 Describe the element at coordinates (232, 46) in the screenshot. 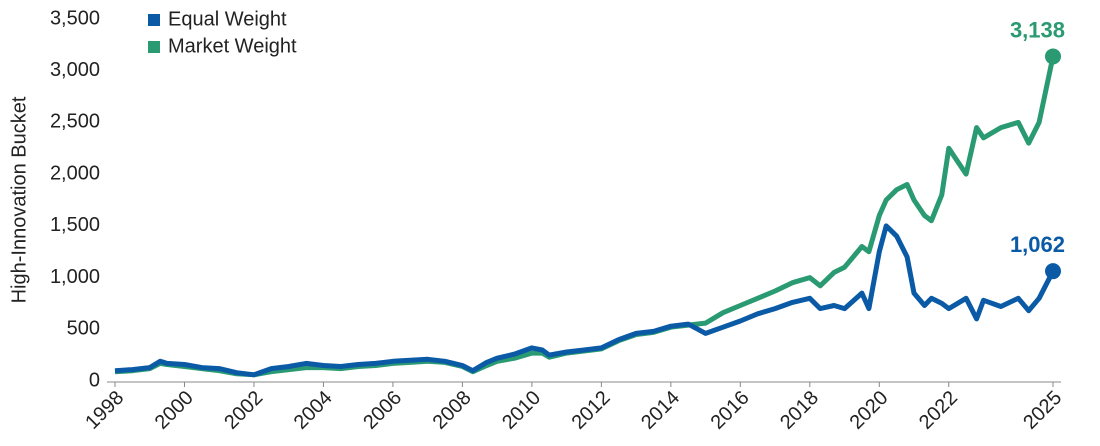

I see `legend-label: Market Weight` at that location.